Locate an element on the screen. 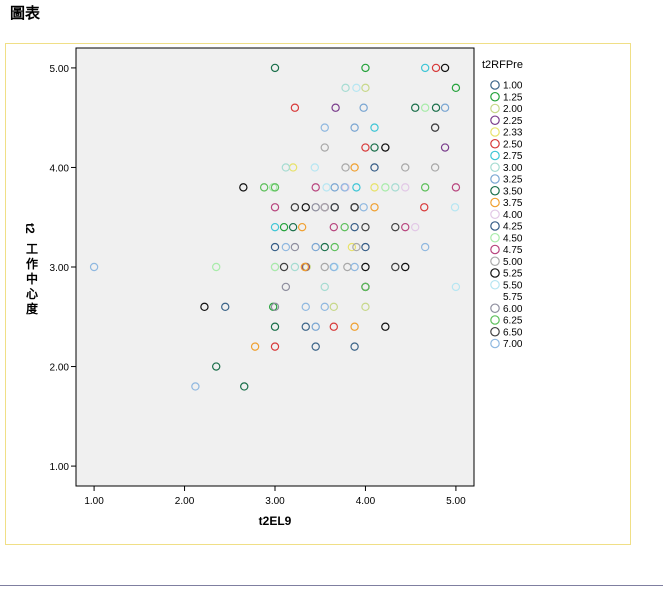 The image size is (663, 589). x-axis: 1.00 2.00 3.00 4.00 5.00 is located at coordinates (275, 496).